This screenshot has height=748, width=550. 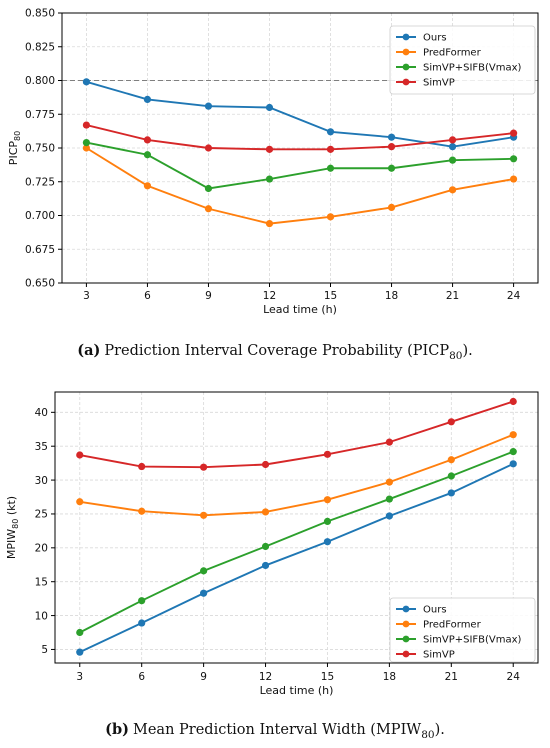 I want to click on x-tick-label: 3, so click(x=86, y=296).